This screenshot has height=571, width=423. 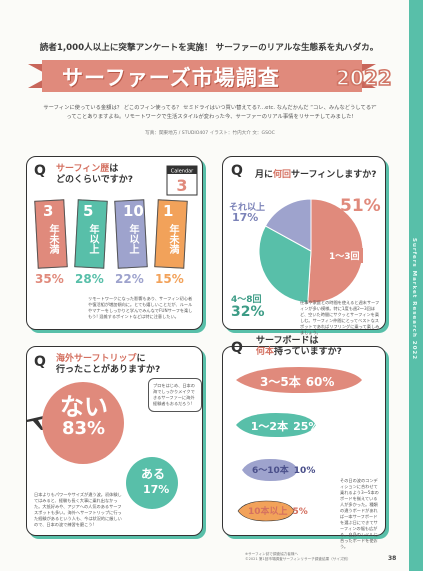 What do you see at coordinates (272, 554) in the screenshot?
I see `footer-line-1: ※サーフィン誌で調査協力者様へ` at bounding box center [272, 554].